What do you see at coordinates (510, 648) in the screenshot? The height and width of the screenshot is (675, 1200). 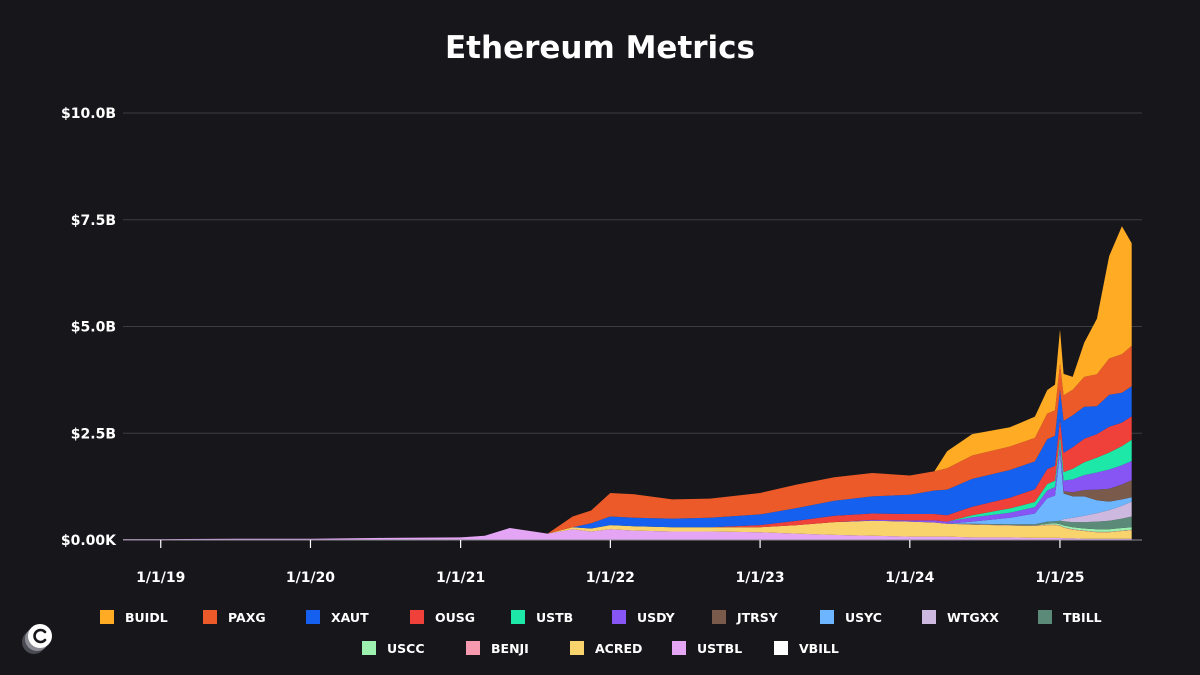 I see `legend-label: BENJI` at bounding box center [510, 648].